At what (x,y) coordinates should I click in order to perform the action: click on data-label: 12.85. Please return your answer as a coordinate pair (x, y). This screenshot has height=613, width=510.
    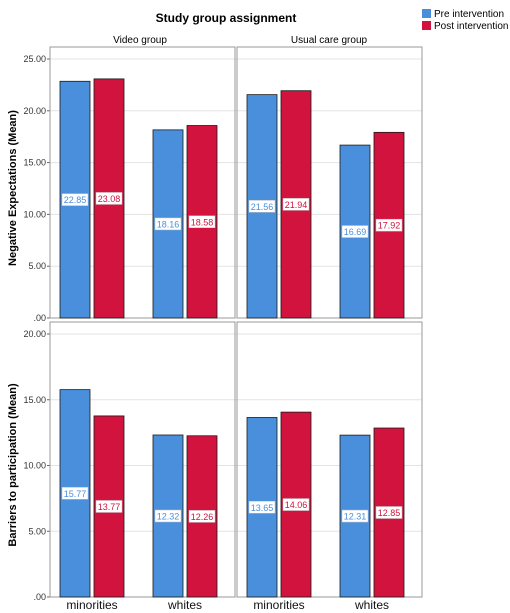
    Looking at the image, I should click on (389, 513).